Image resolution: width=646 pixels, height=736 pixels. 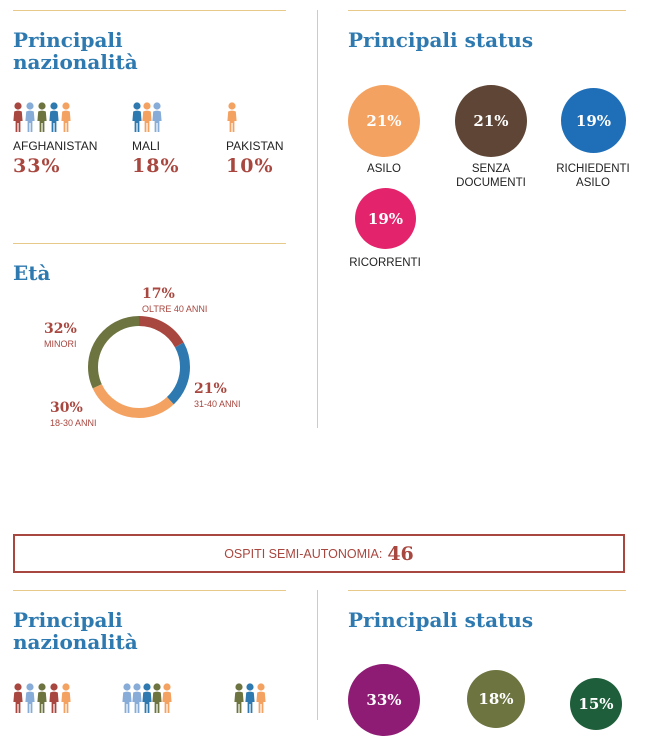 What do you see at coordinates (158, 294) in the screenshot?
I see `age-value-over40: 17%` at bounding box center [158, 294].